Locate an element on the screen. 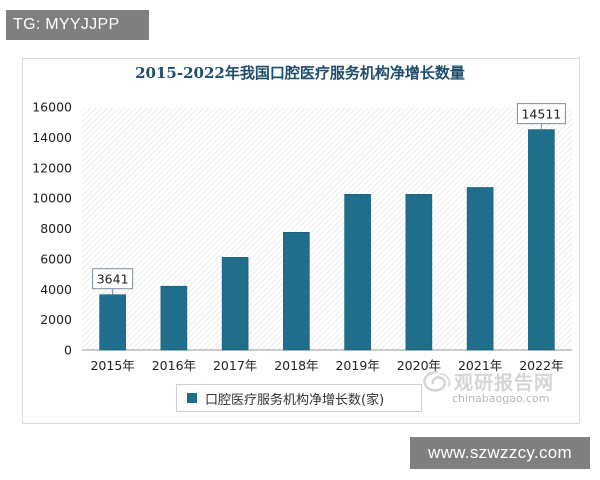  watermark-brand: 观研报告网 is located at coordinates (504, 383).